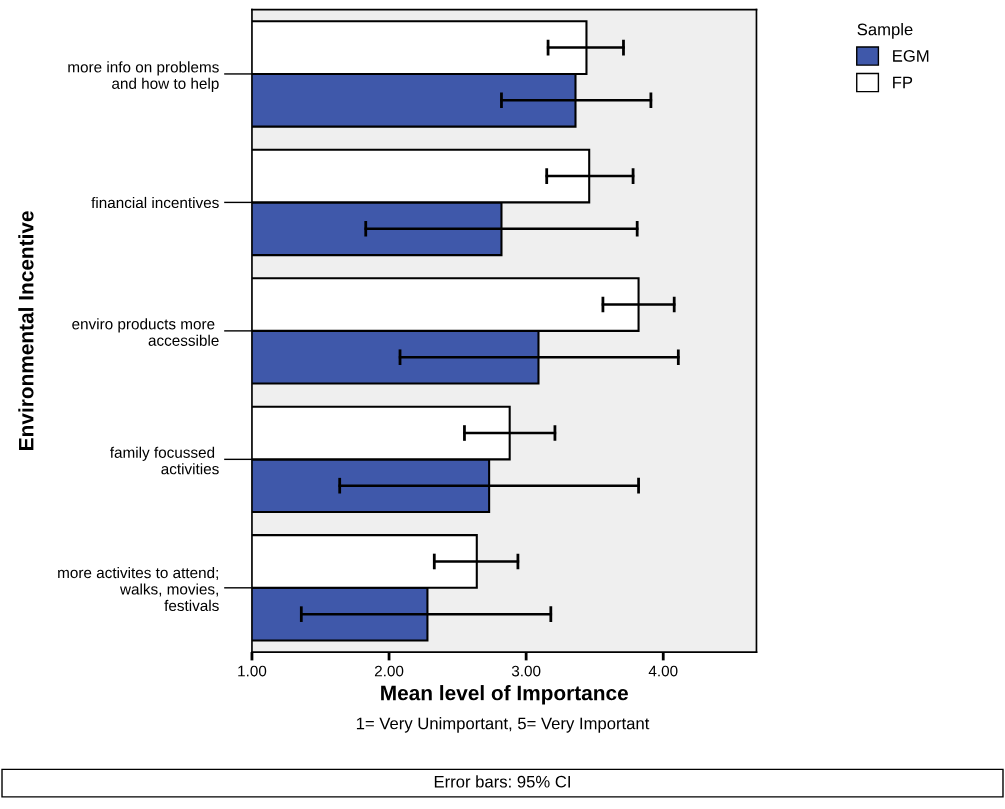  What do you see at coordinates (138, 589) in the screenshot?
I see `y-tick-label: more activites to attend; walks, movies, festivals` at bounding box center [138, 589].